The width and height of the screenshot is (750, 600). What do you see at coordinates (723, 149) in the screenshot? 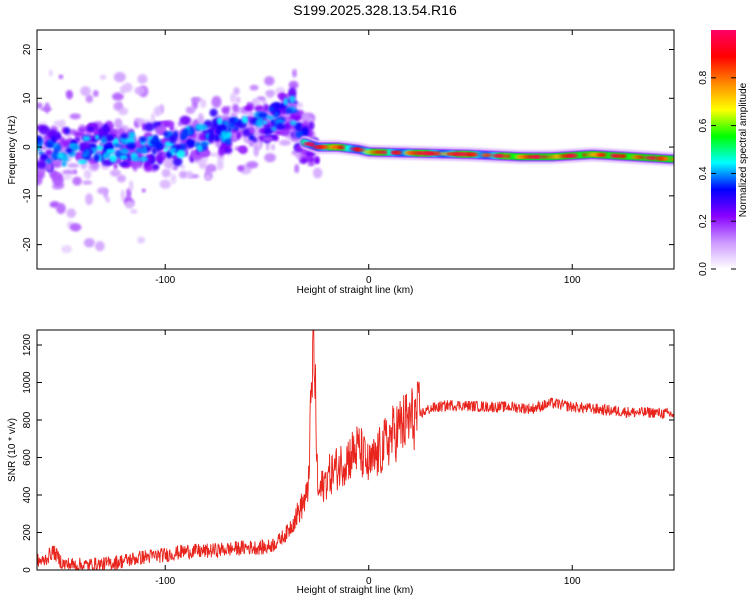
I see `colorbar-gradient` at bounding box center [723, 149].